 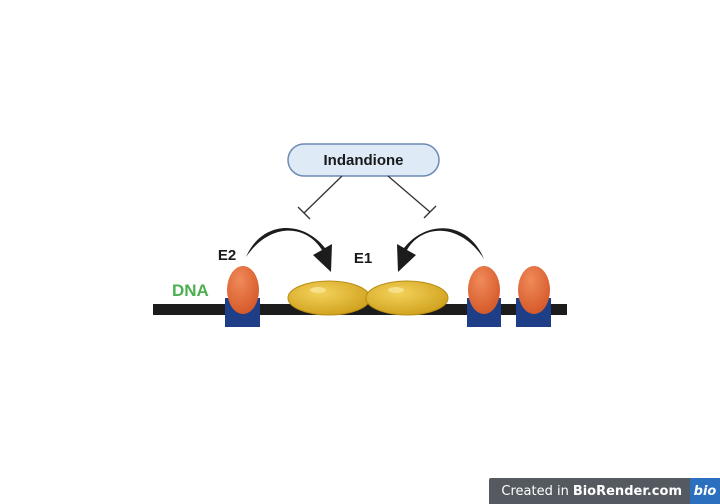 I want to click on orange-protein-left, so click(x=243, y=290).